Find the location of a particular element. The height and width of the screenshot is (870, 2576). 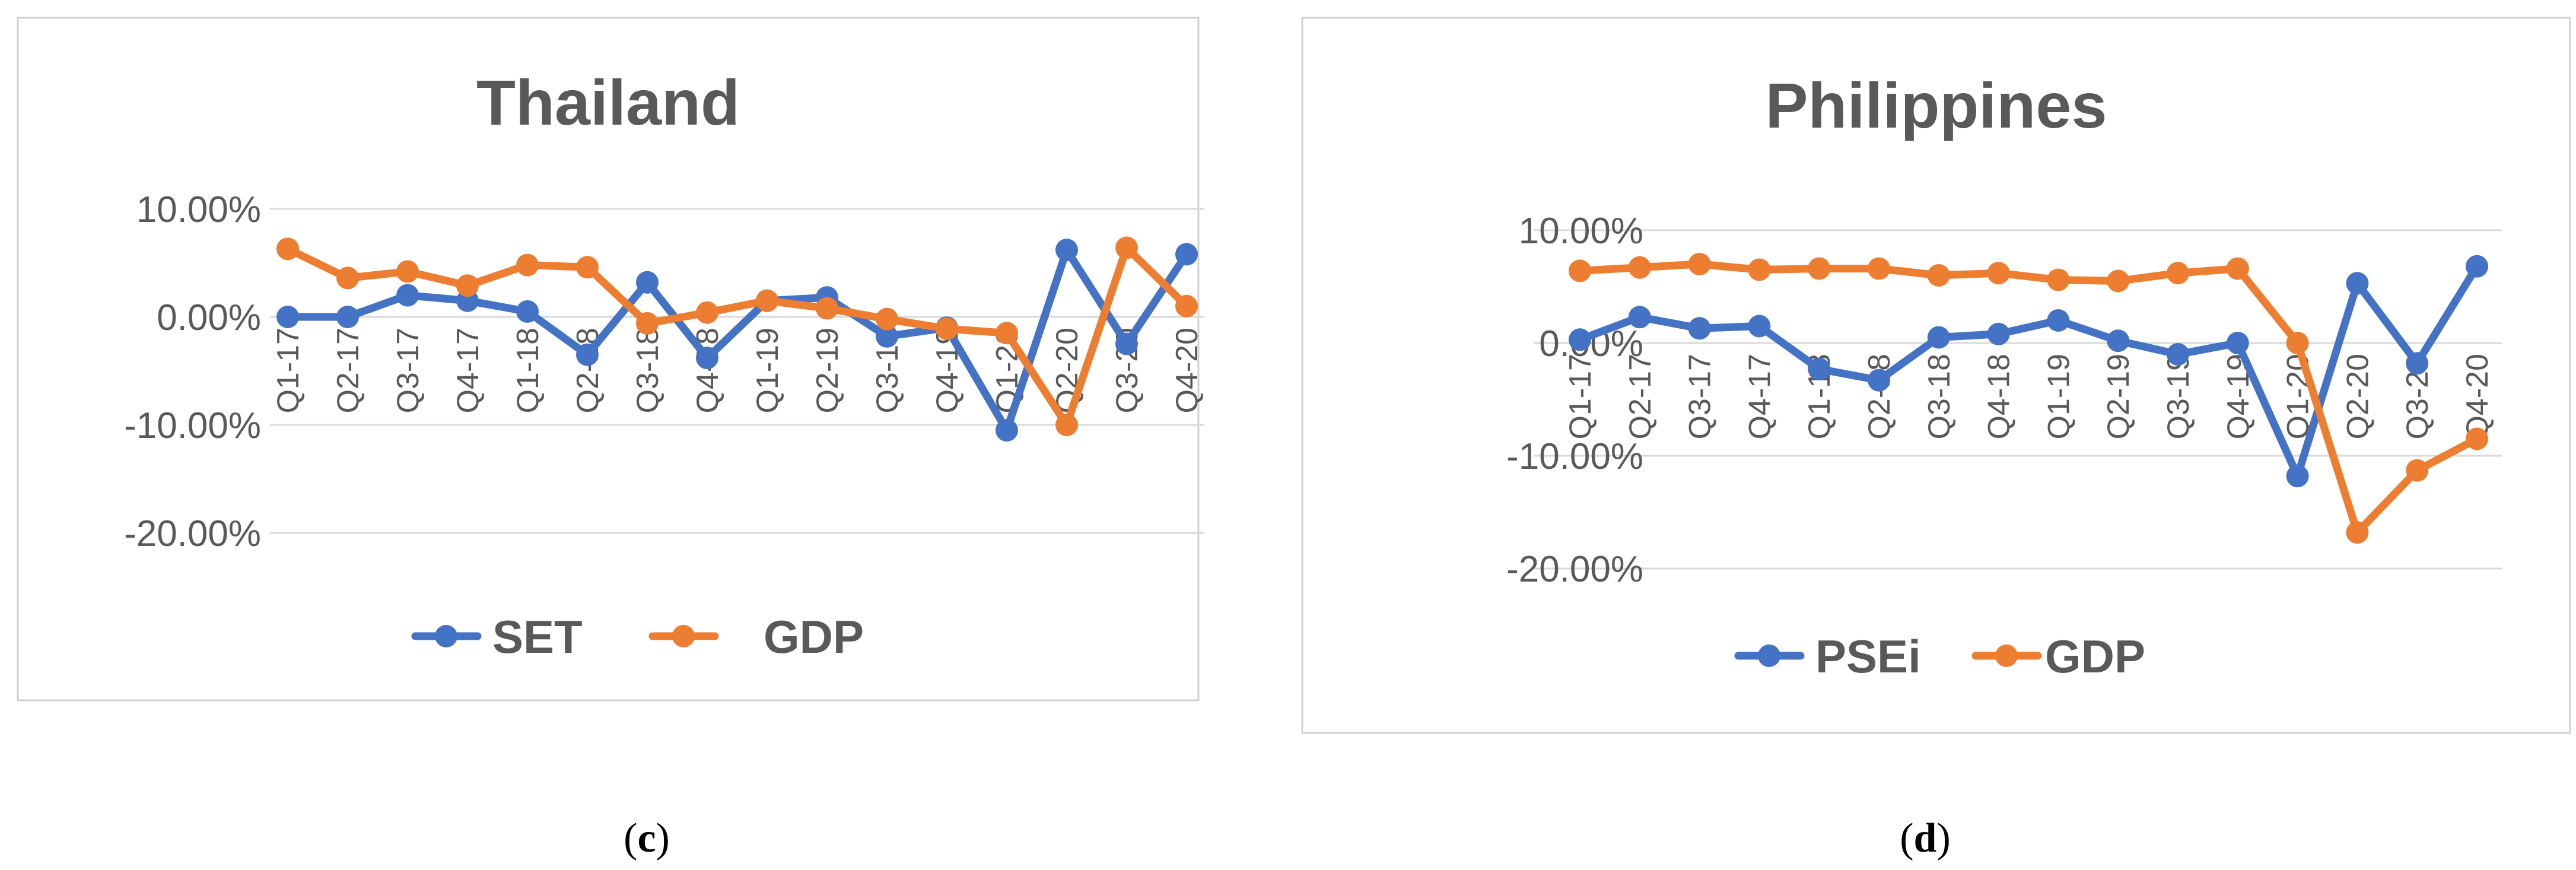

panel-caption: (c) is located at coordinates (647, 838).